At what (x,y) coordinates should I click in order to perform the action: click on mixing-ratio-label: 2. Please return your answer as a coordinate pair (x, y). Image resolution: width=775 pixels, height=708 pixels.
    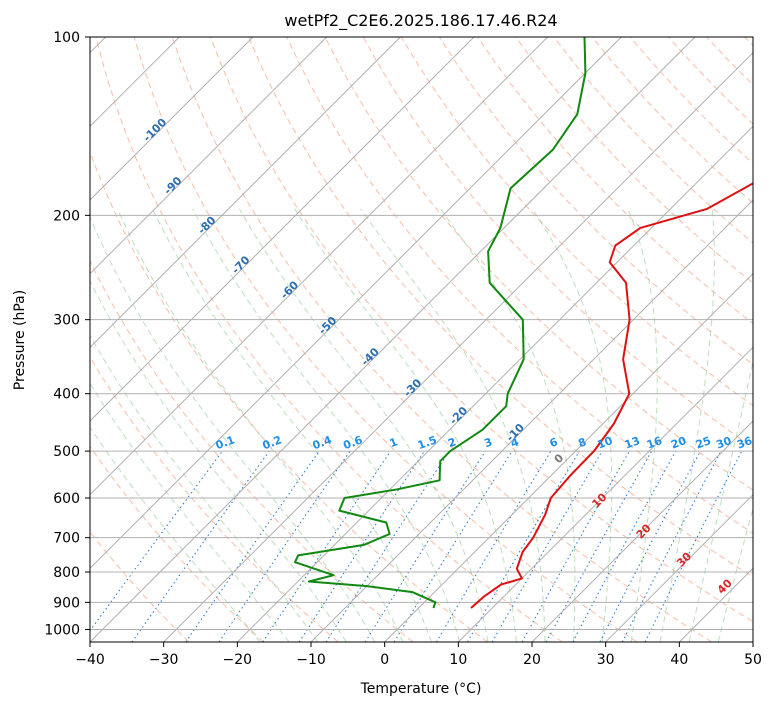
    Looking at the image, I should click on (452, 442).